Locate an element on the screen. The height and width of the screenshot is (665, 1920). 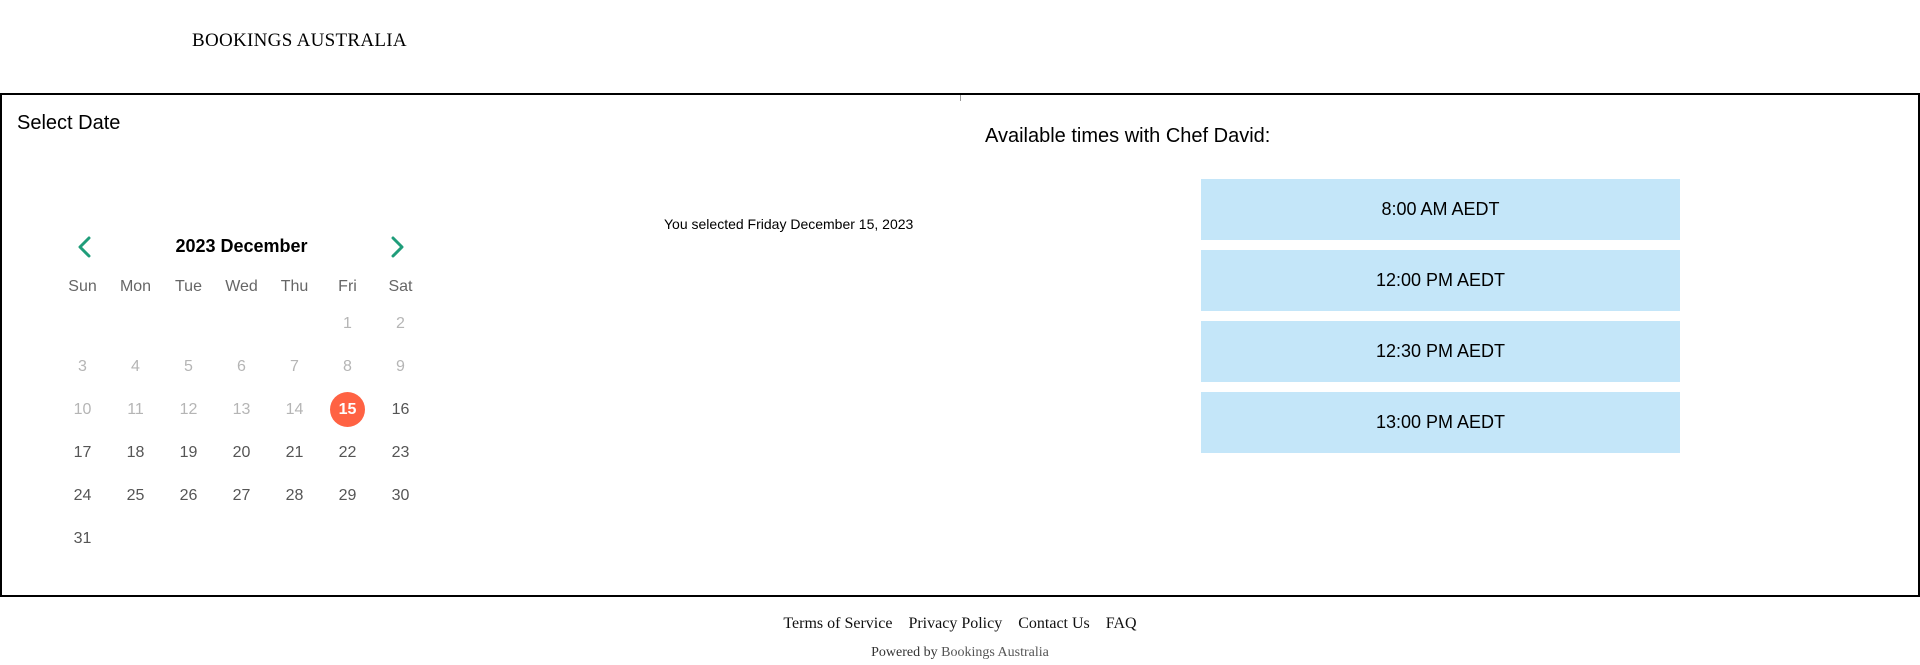
calendar-day: 3 is located at coordinates (82, 366).